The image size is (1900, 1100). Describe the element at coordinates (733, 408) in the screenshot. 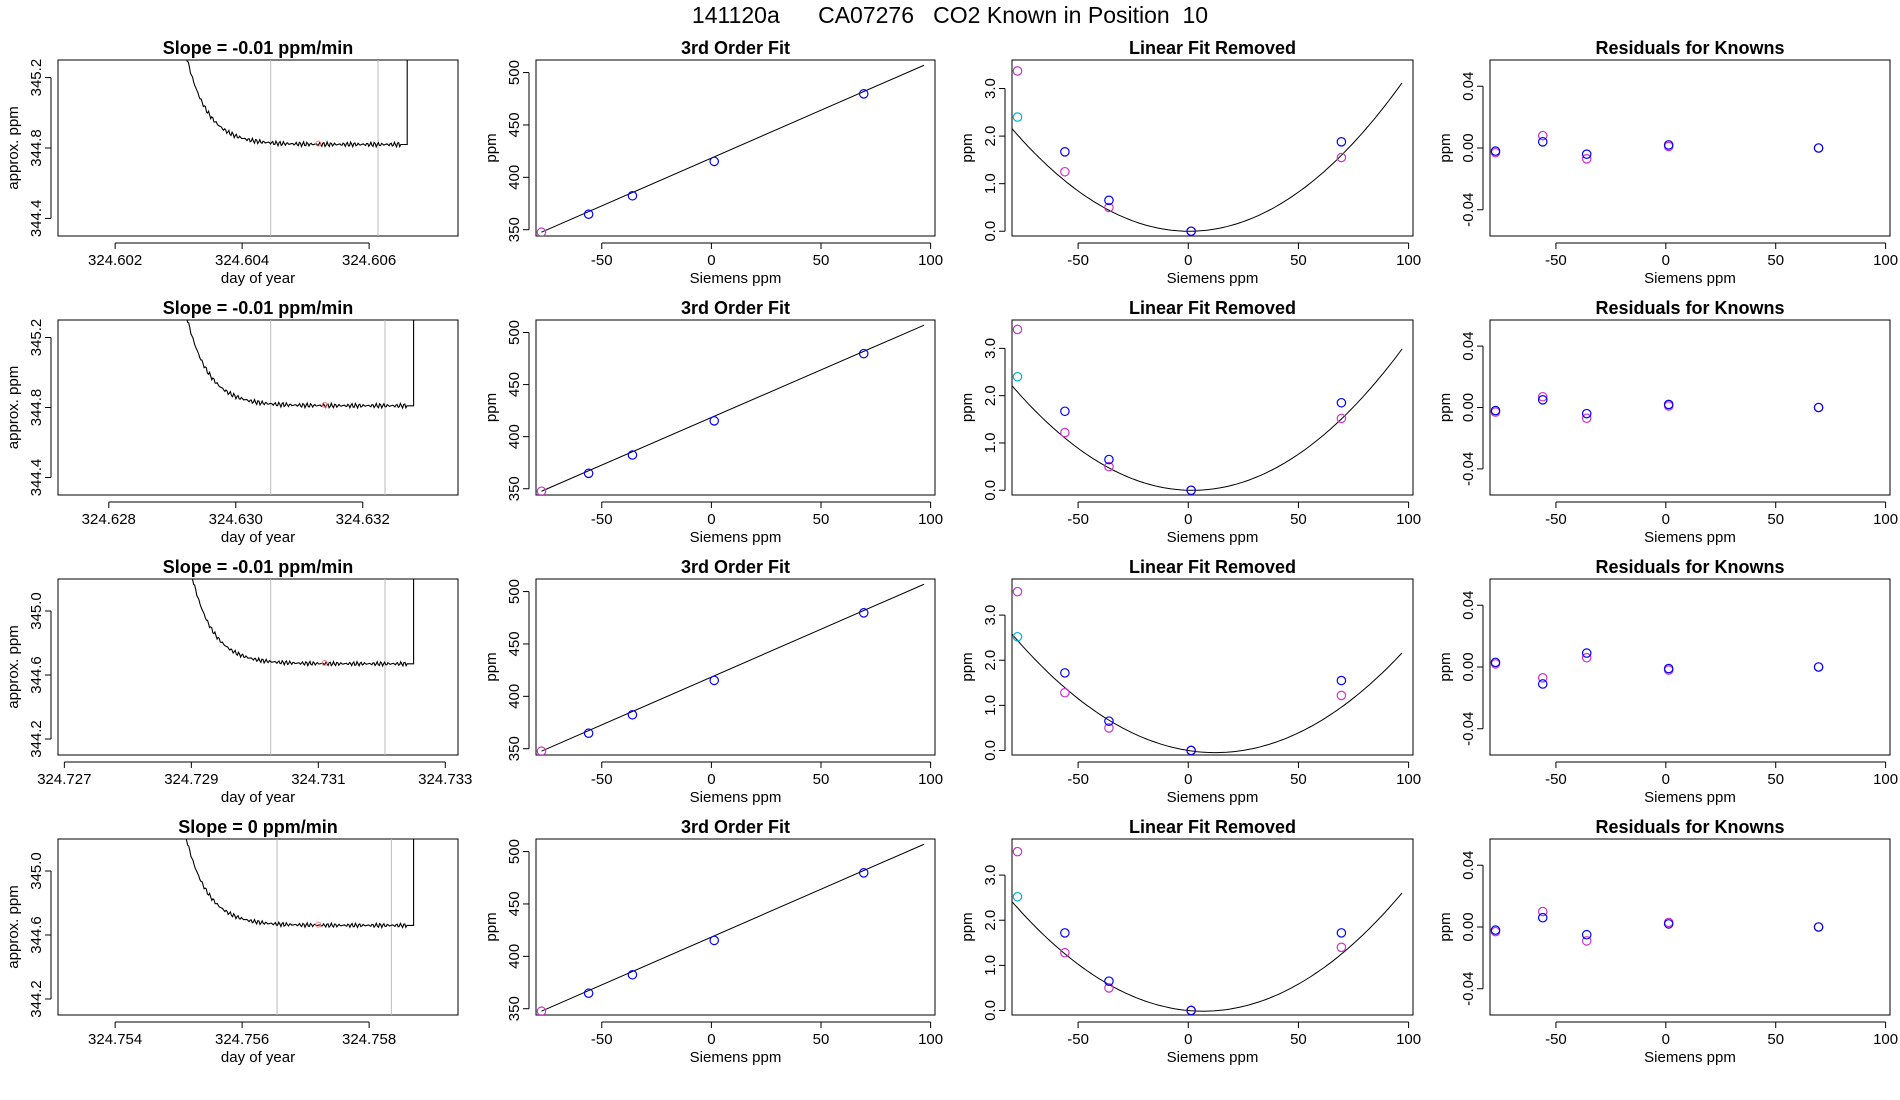

I see `fit-line` at that location.